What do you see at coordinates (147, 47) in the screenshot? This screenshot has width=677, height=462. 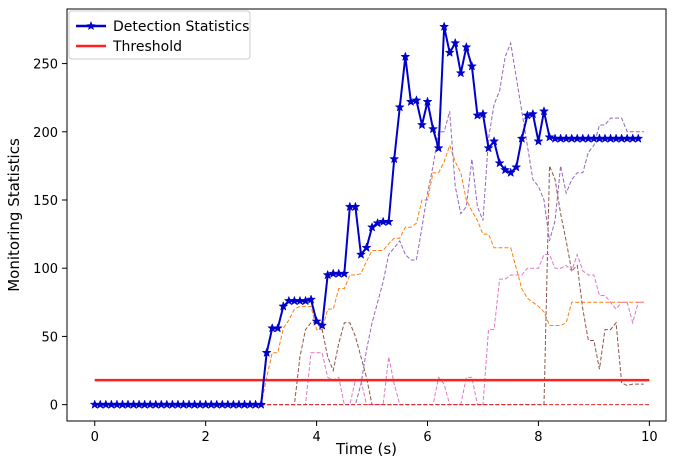 I see `legend-label-threshold: Threshold` at bounding box center [147, 47].